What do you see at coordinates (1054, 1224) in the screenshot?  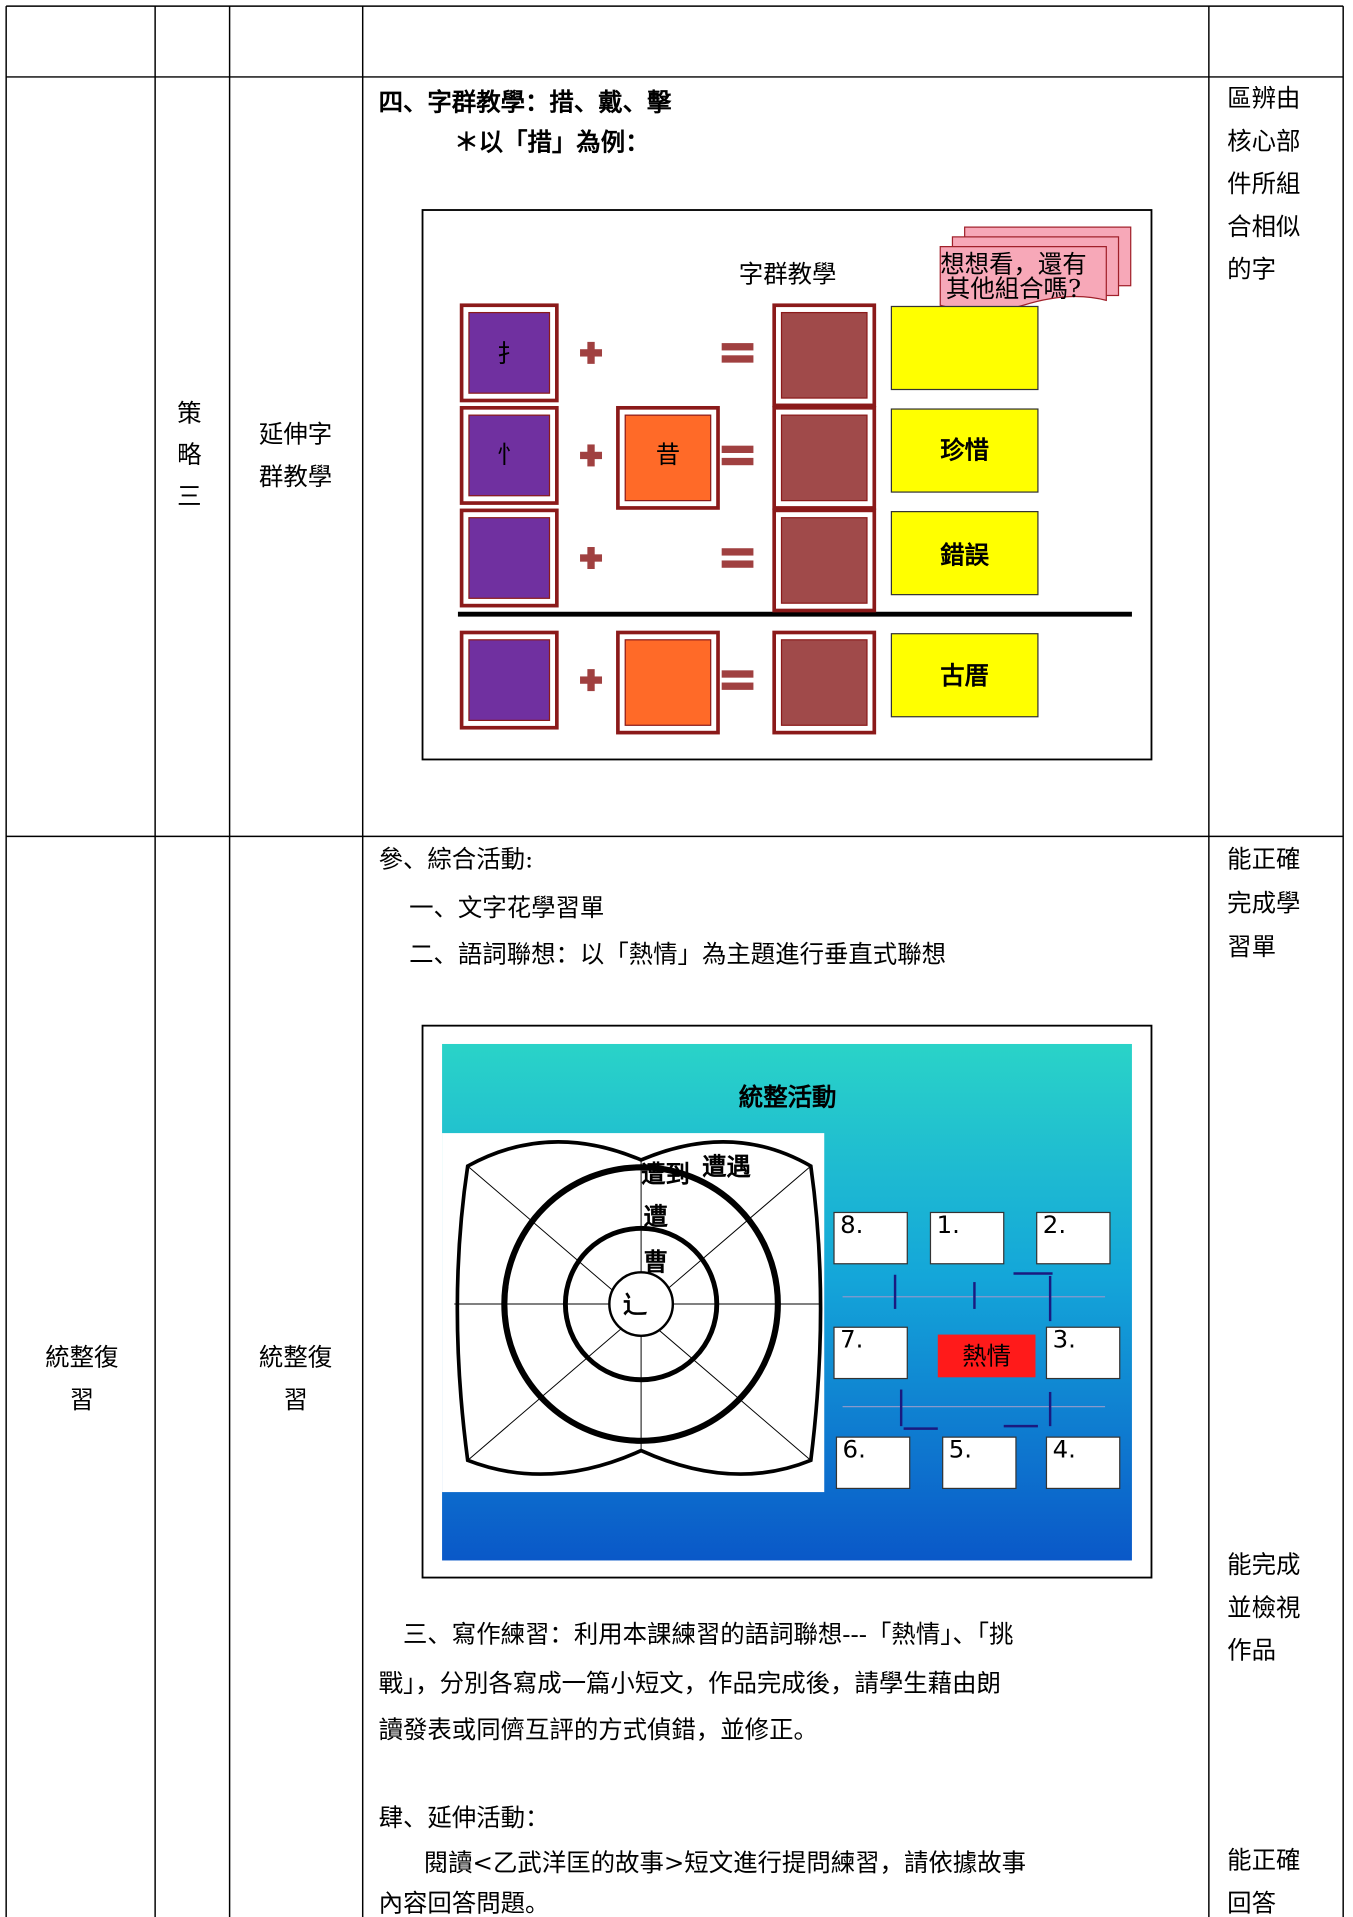 I see `box-number: 2.` at bounding box center [1054, 1224].